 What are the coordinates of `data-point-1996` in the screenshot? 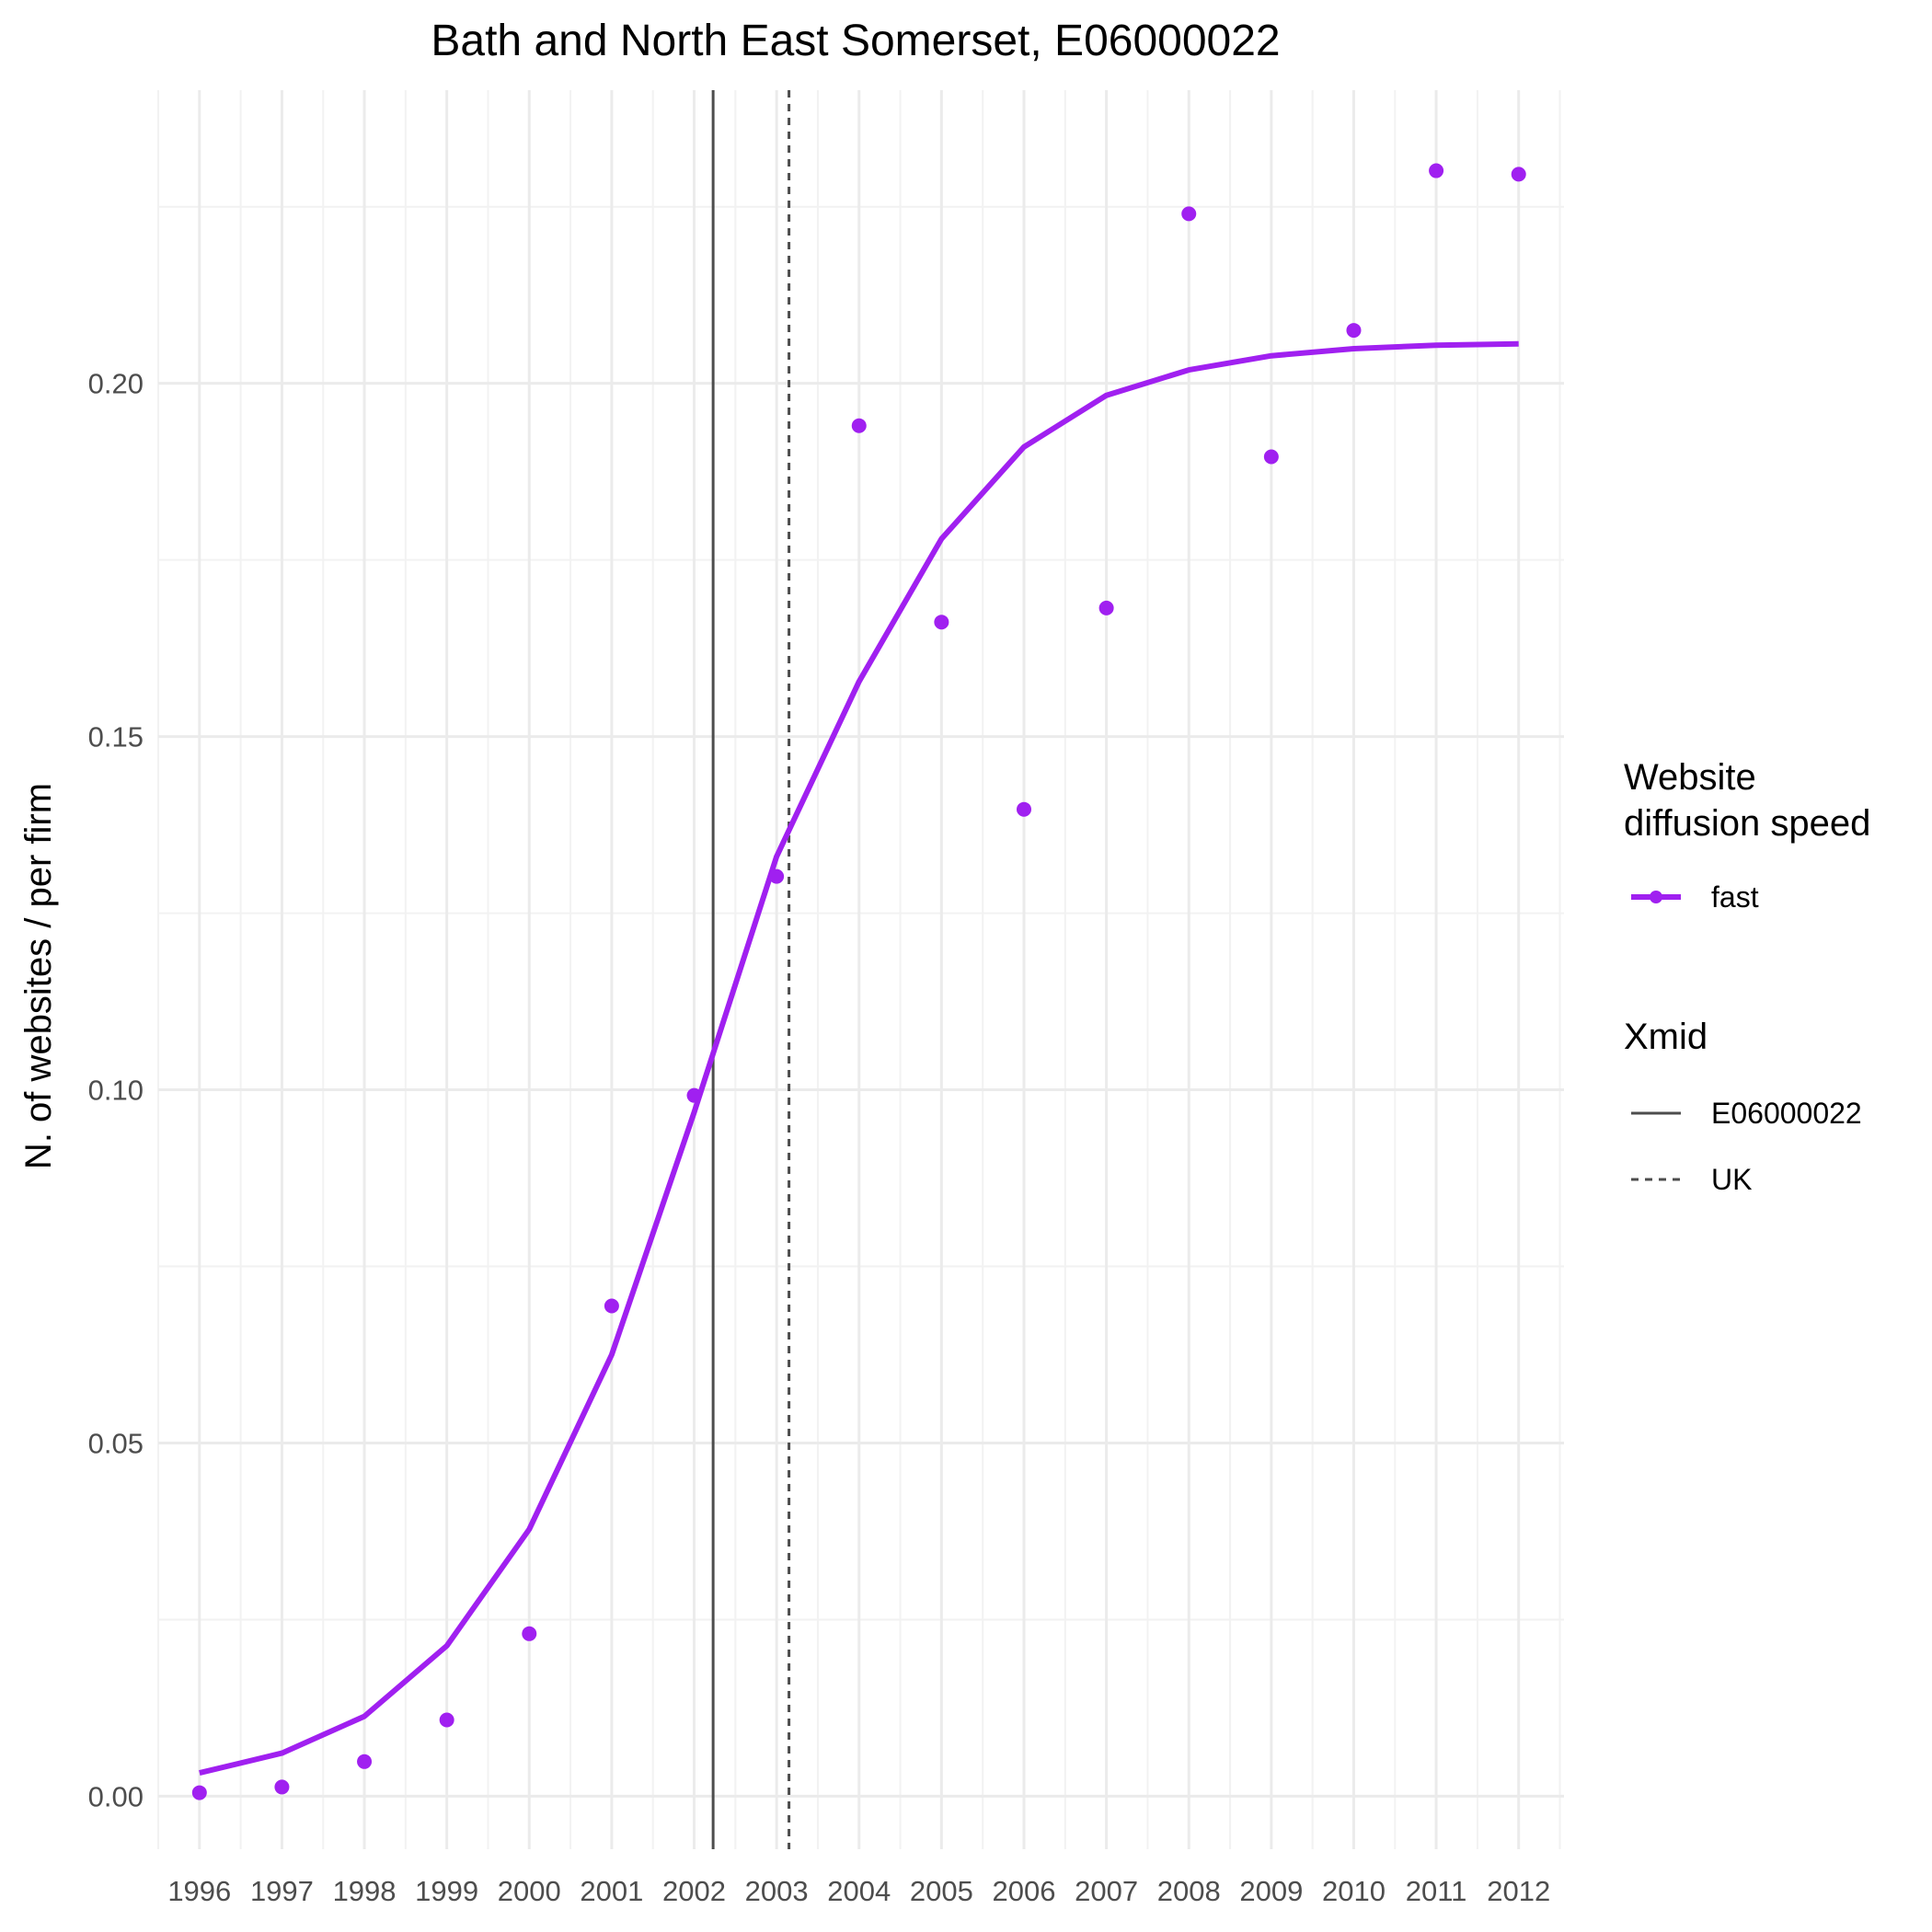 It's located at (199, 1792).